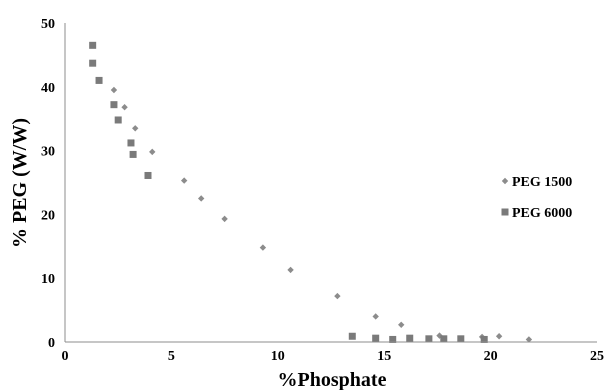 The height and width of the screenshot is (390, 605). Describe the element at coordinates (332, 379) in the screenshot. I see `x-axis-title: %Phosphate` at that location.